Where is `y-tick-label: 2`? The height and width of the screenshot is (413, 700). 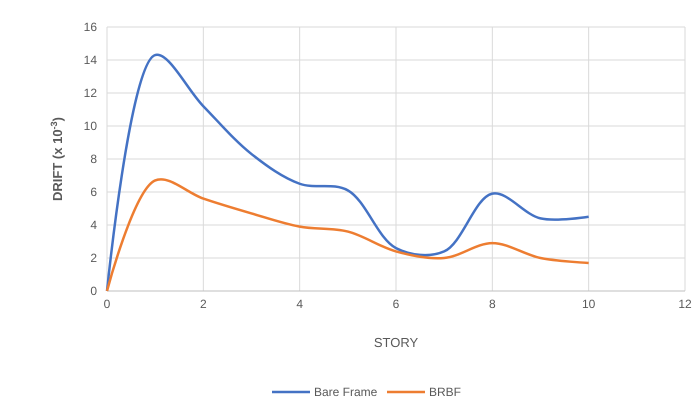 y-tick-label: 2 is located at coordinates (94, 258).